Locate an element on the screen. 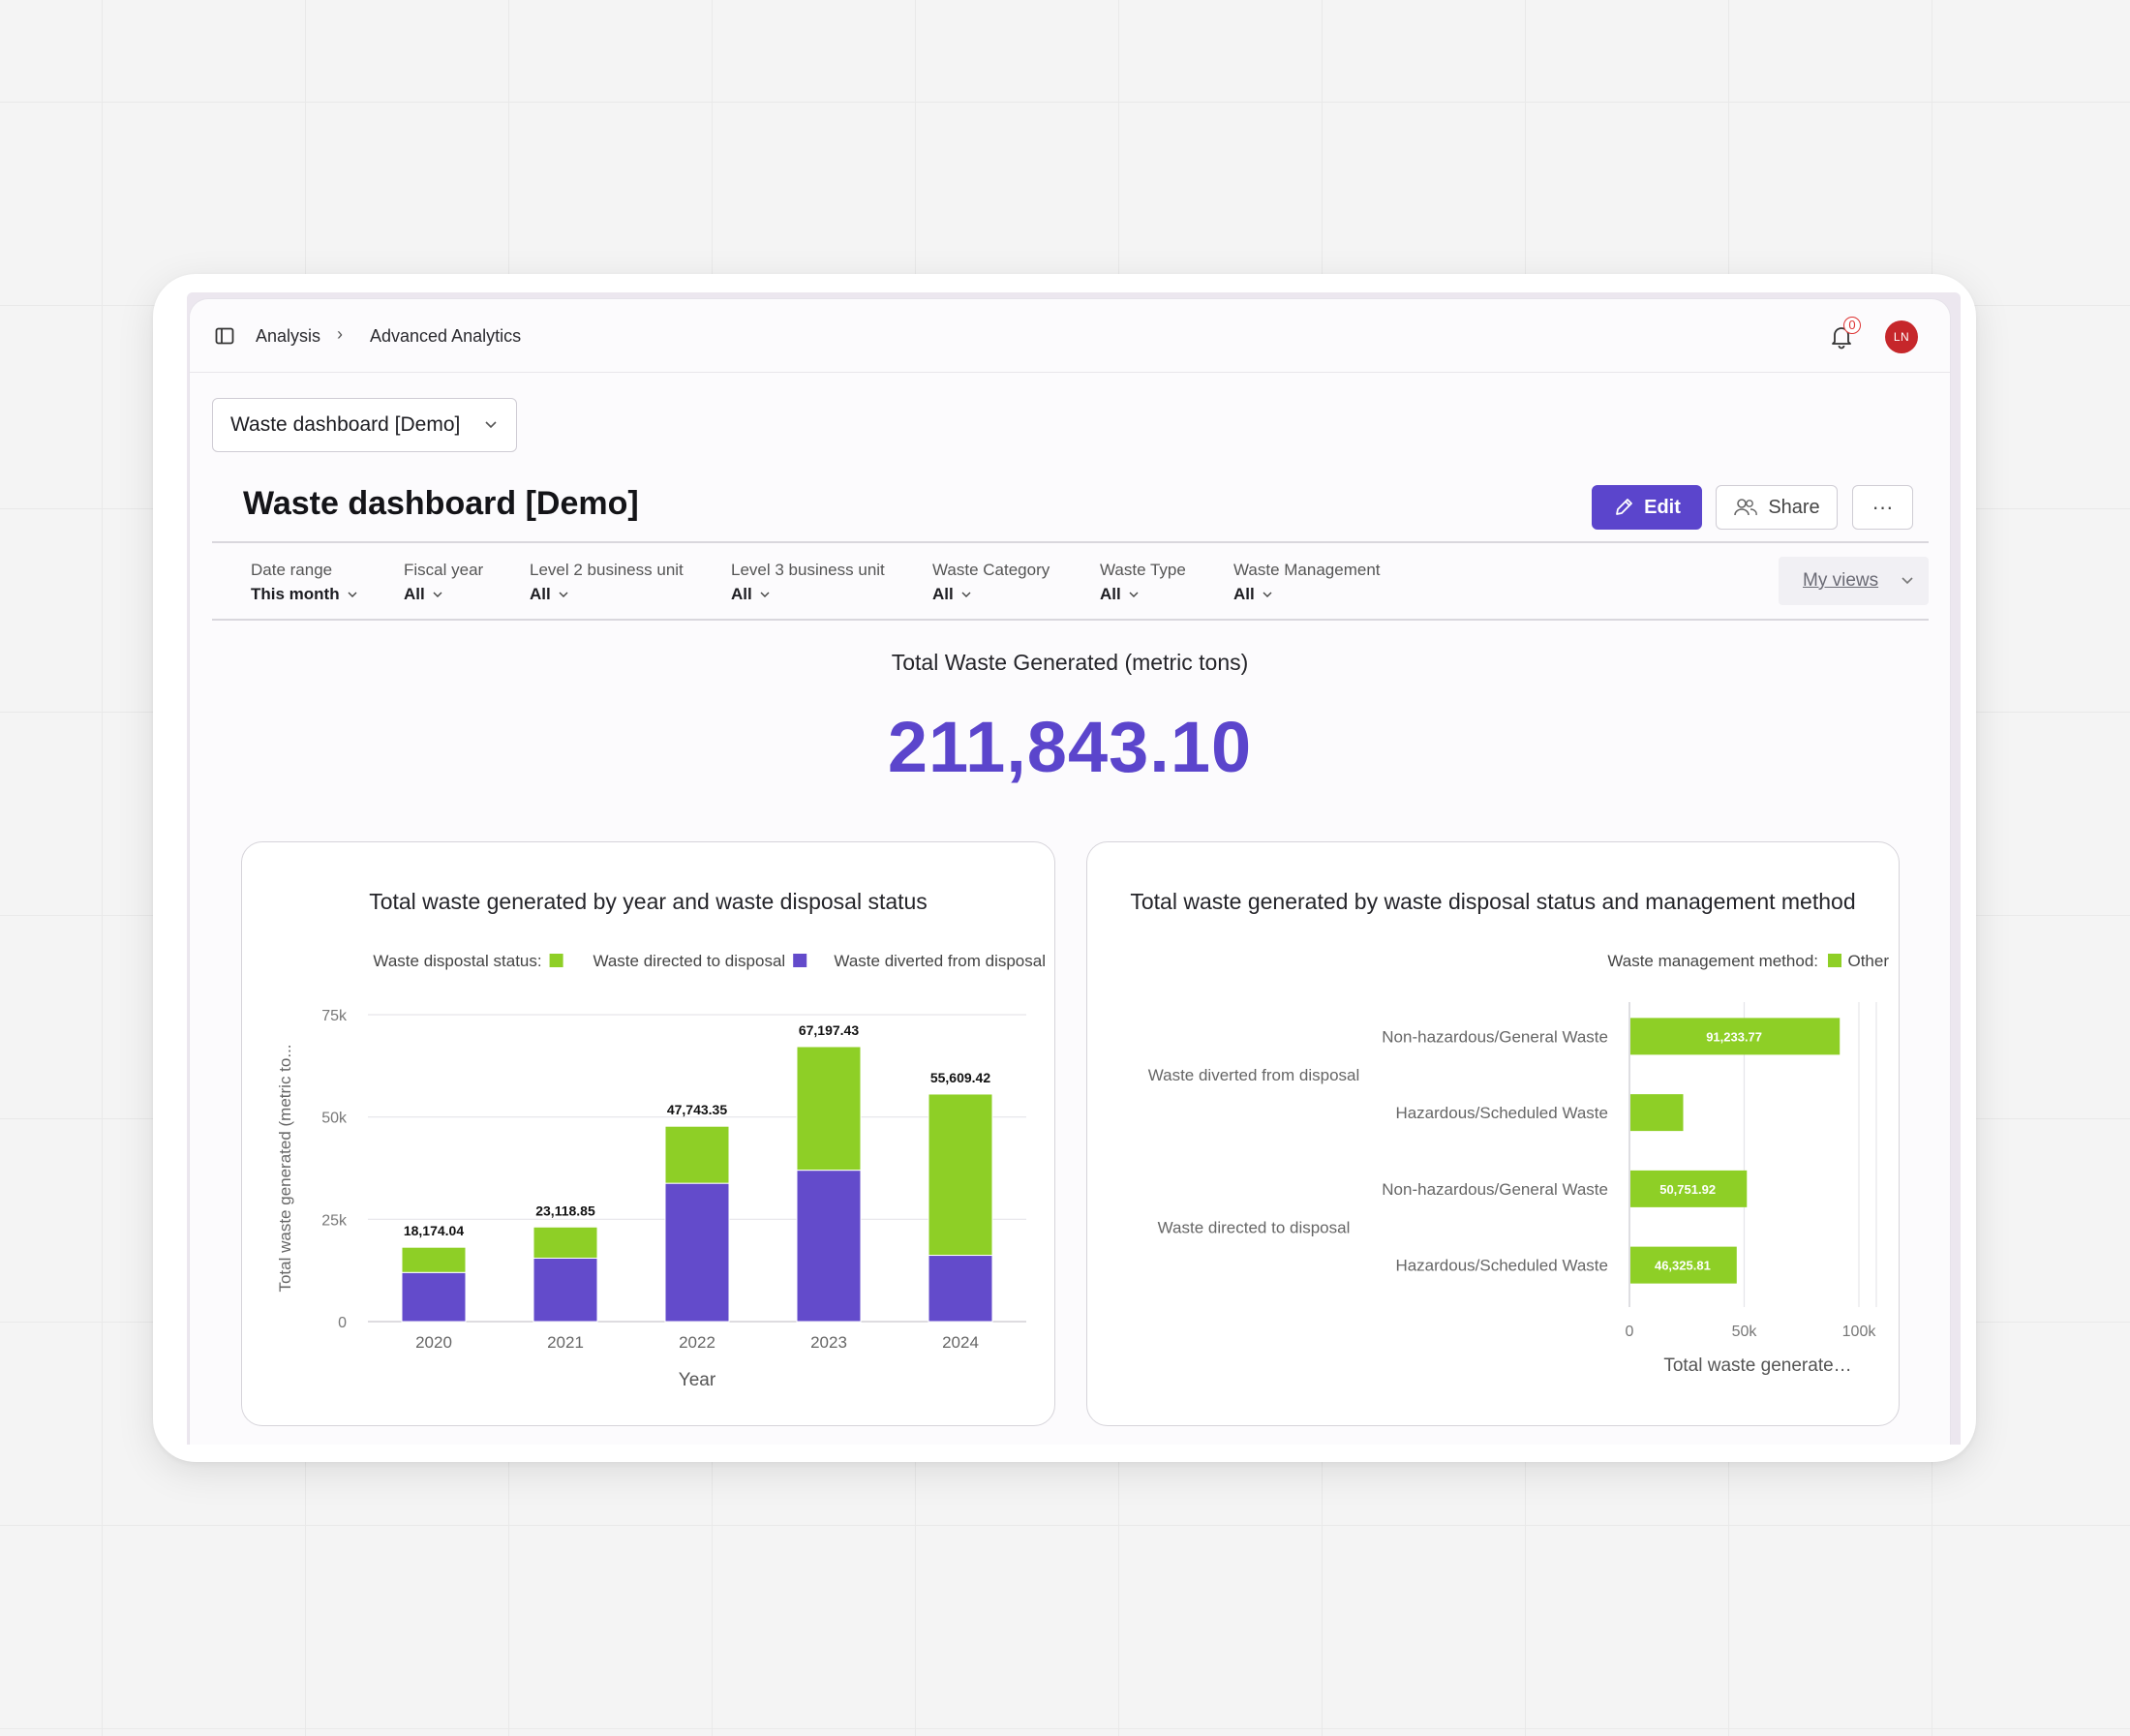 The image size is (2130, 1736). filter-label: Level 3 business unit is located at coordinates (808, 570).